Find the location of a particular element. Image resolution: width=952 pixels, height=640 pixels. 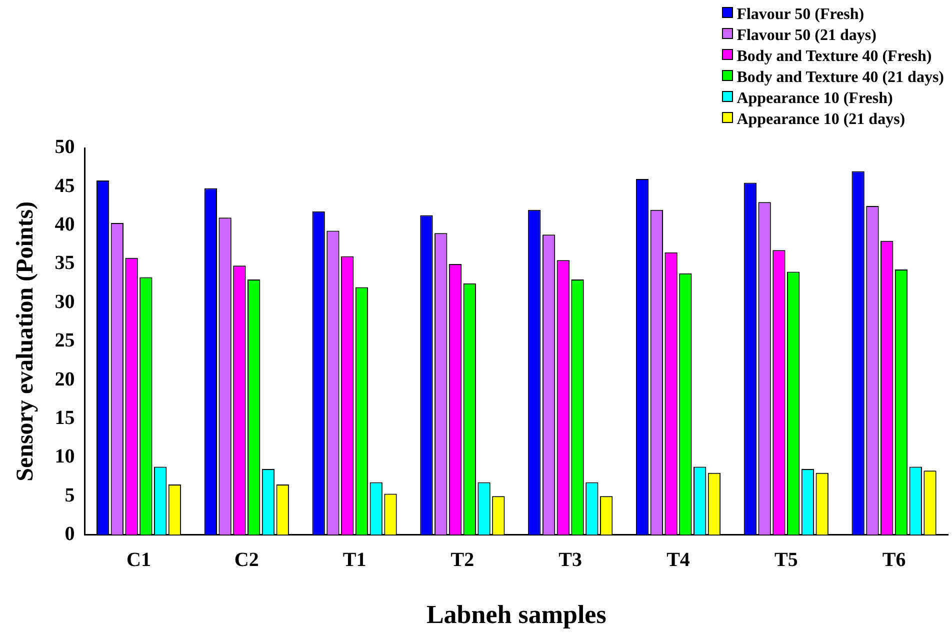

x-tick-label: T6 is located at coordinates (894, 559).